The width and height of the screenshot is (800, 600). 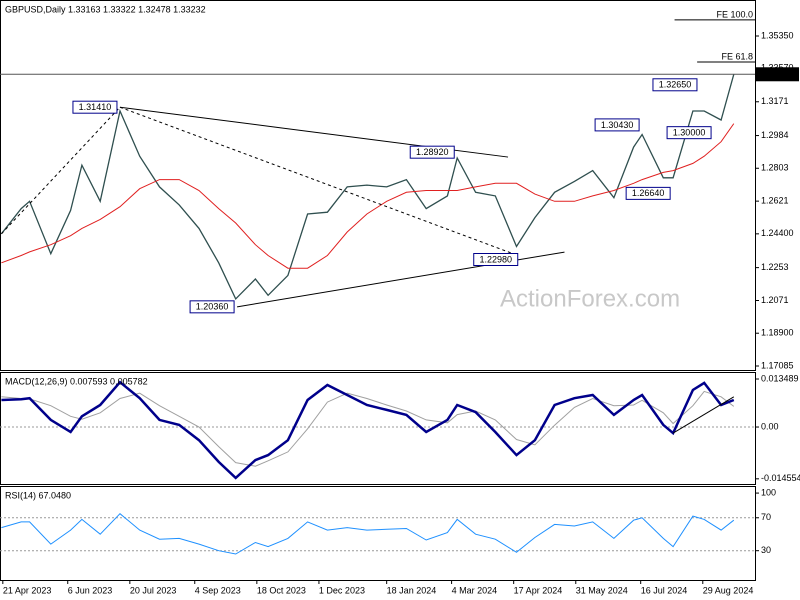 What do you see at coordinates (218, 590) in the screenshot?
I see `x-tick-label: 4 Sep 2023` at bounding box center [218, 590].